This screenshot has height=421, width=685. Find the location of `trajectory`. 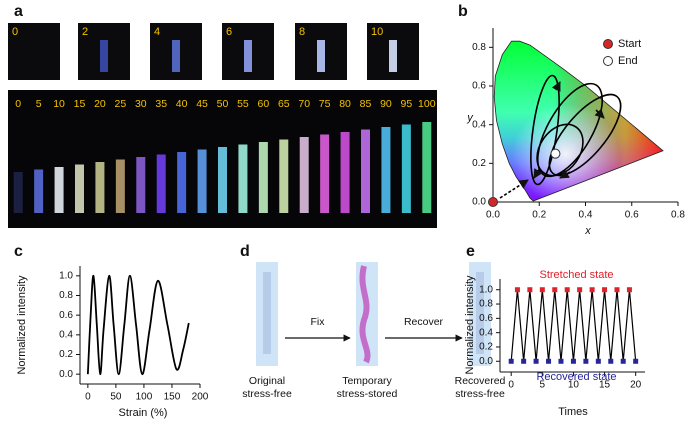

trajectory is located at coordinates (560, 136).